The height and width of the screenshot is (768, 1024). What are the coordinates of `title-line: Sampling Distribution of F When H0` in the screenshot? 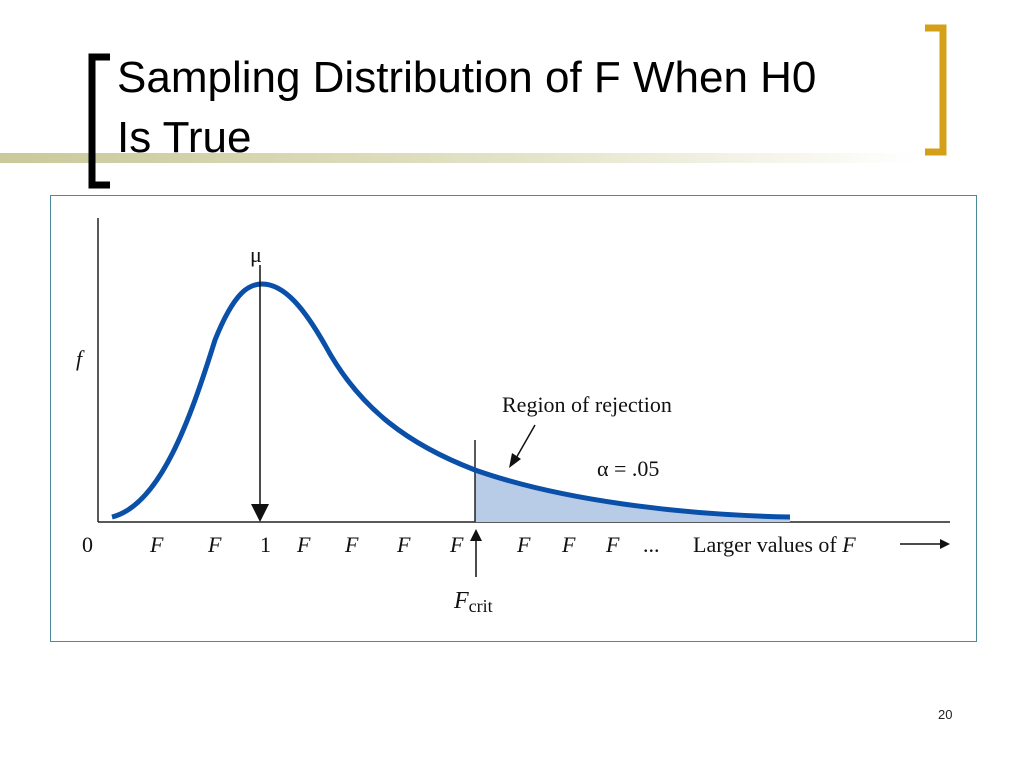 It's located at (466, 77).